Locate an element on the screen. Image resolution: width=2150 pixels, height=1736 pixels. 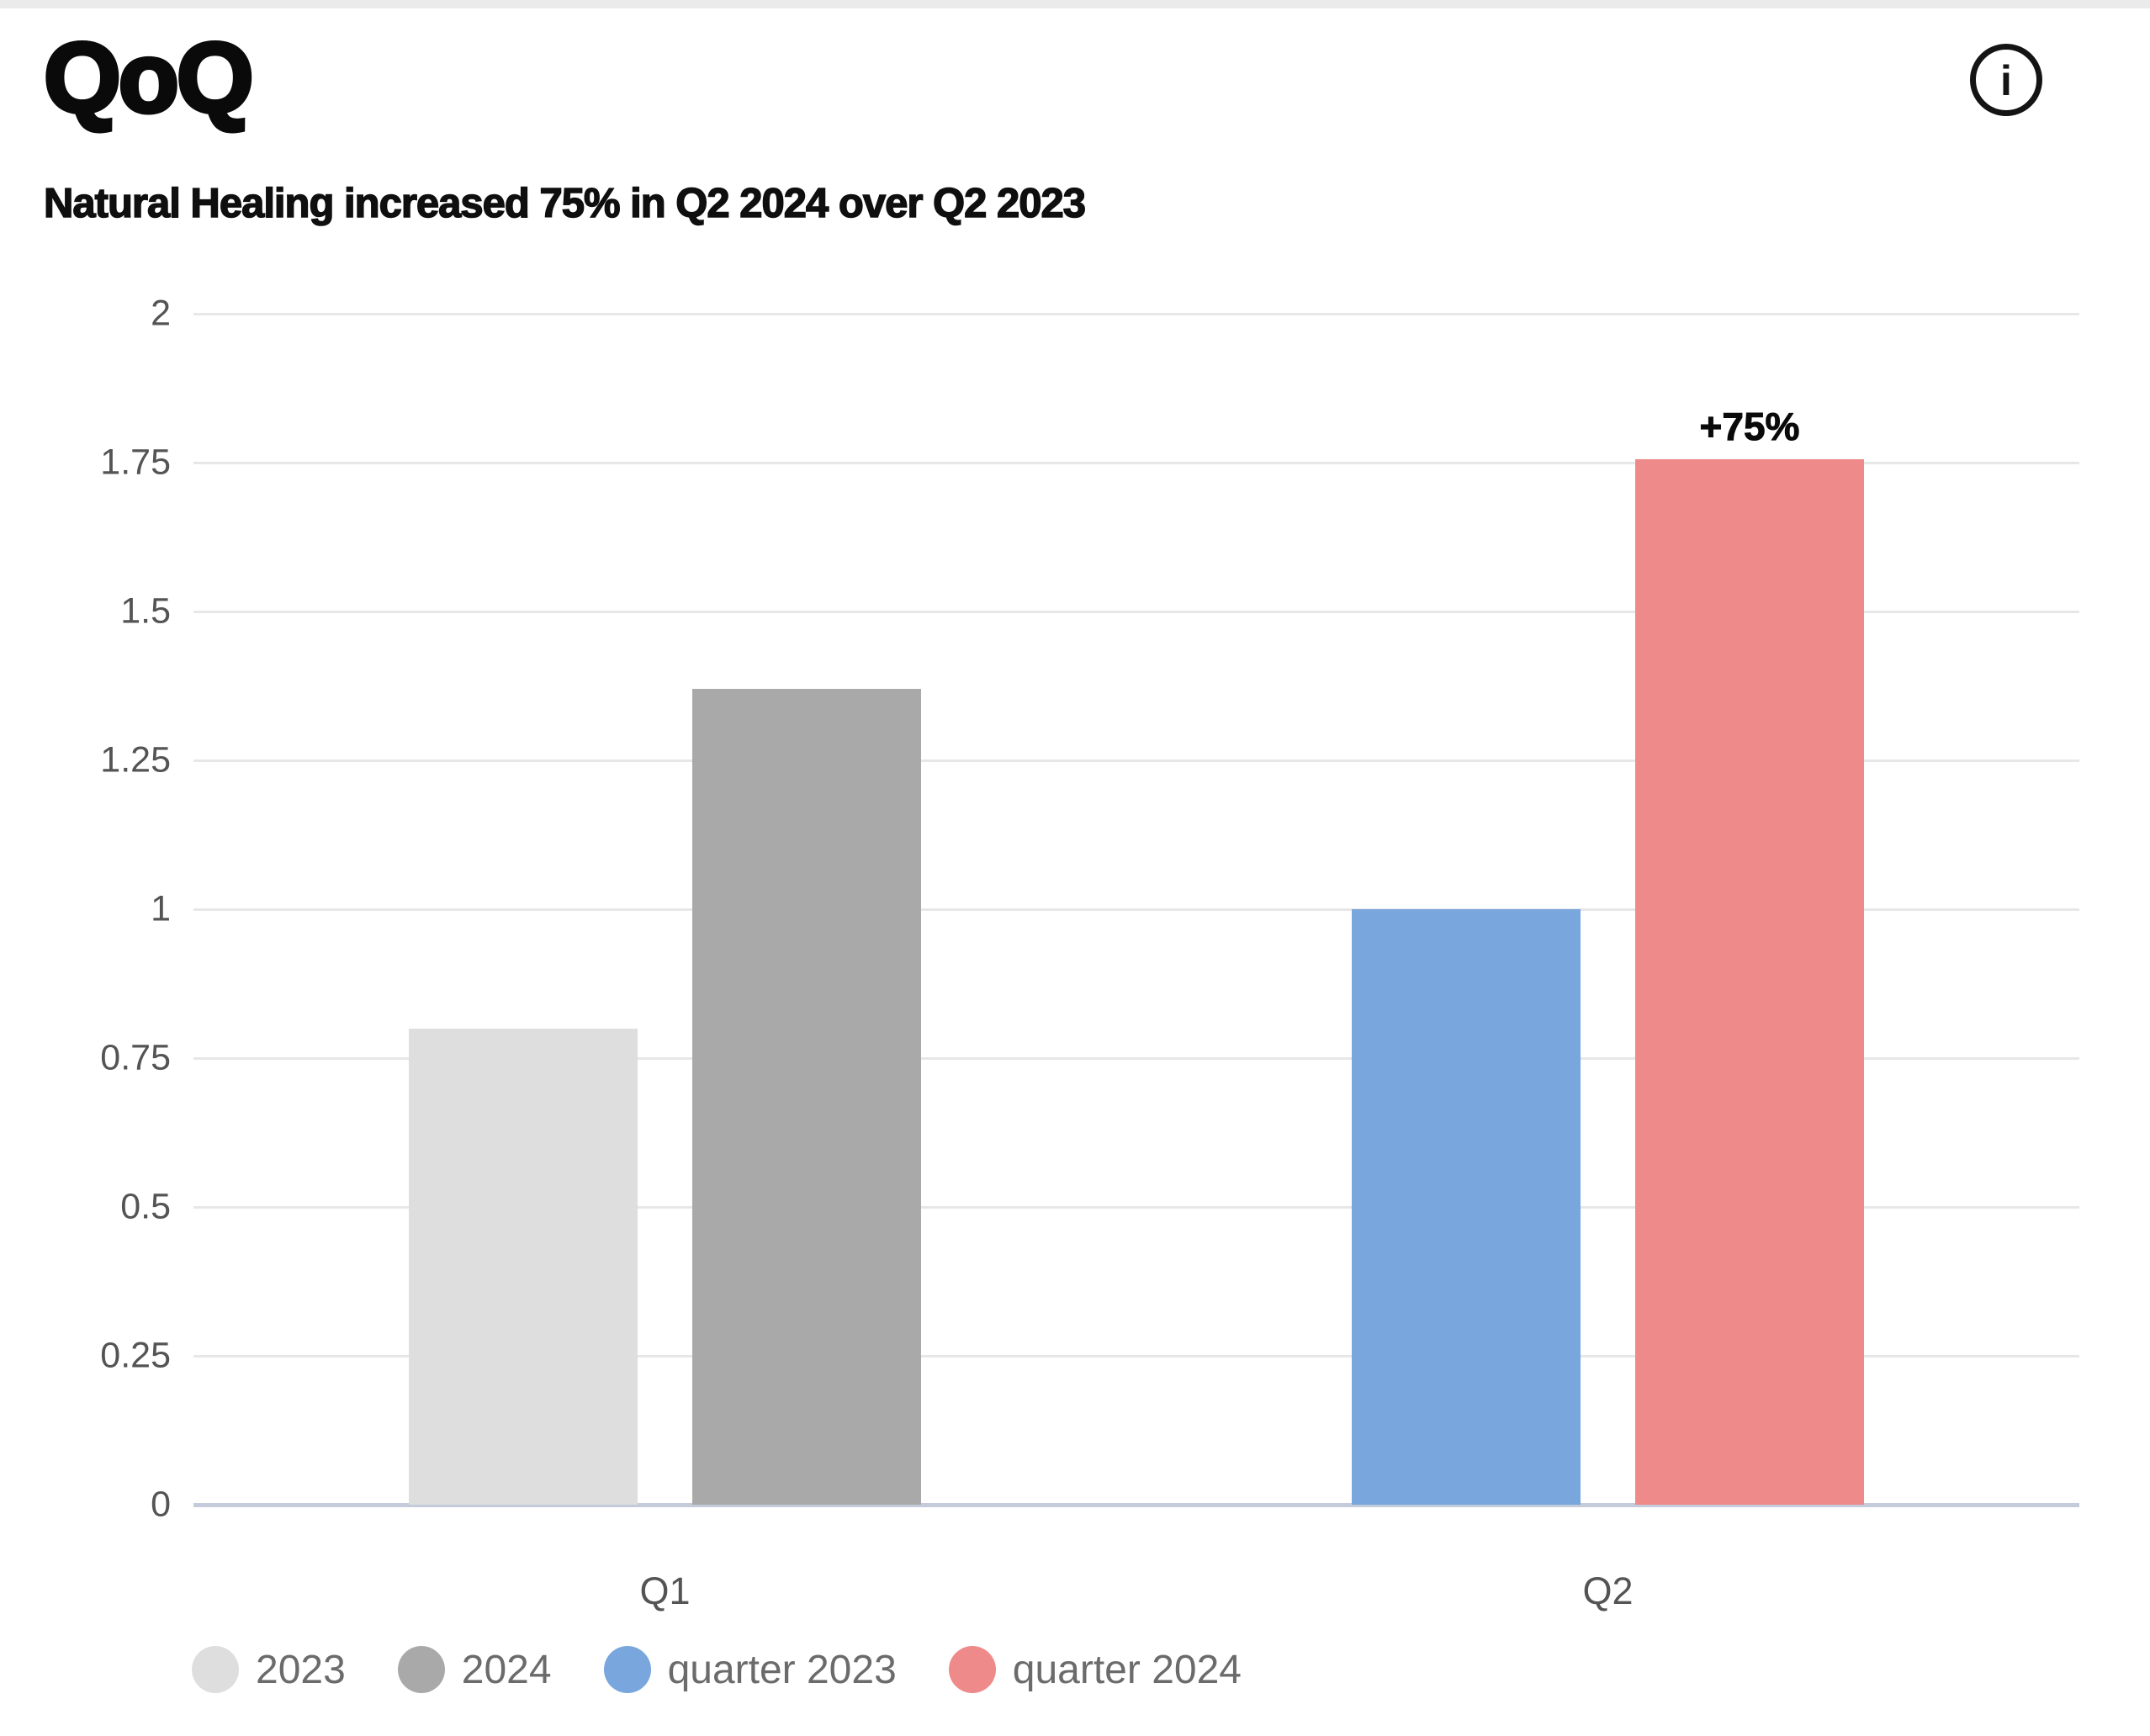
x-axis-line is located at coordinates (1136, 1505).